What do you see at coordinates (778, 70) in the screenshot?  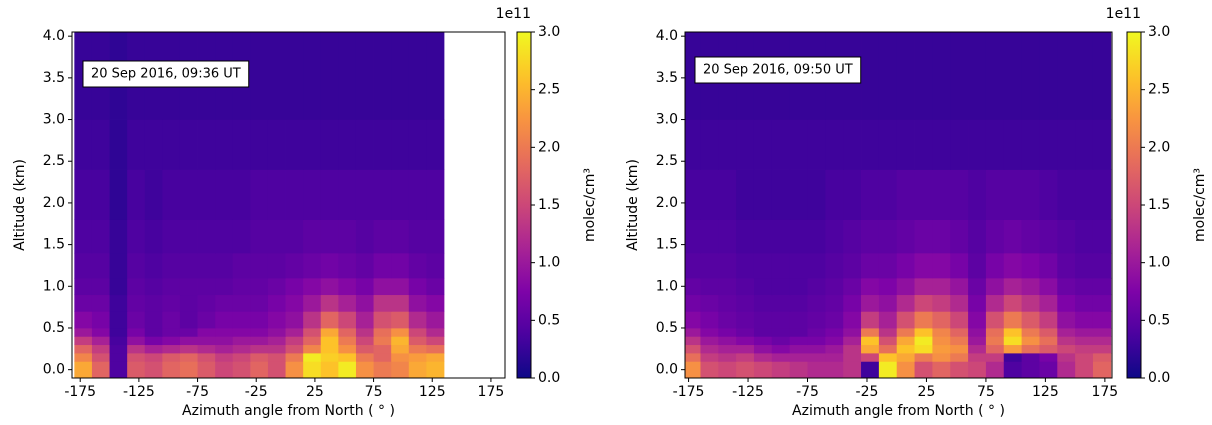 I see `annotation: 20 Sep 2016, 09:50 UT` at bounding box center [778, 70].